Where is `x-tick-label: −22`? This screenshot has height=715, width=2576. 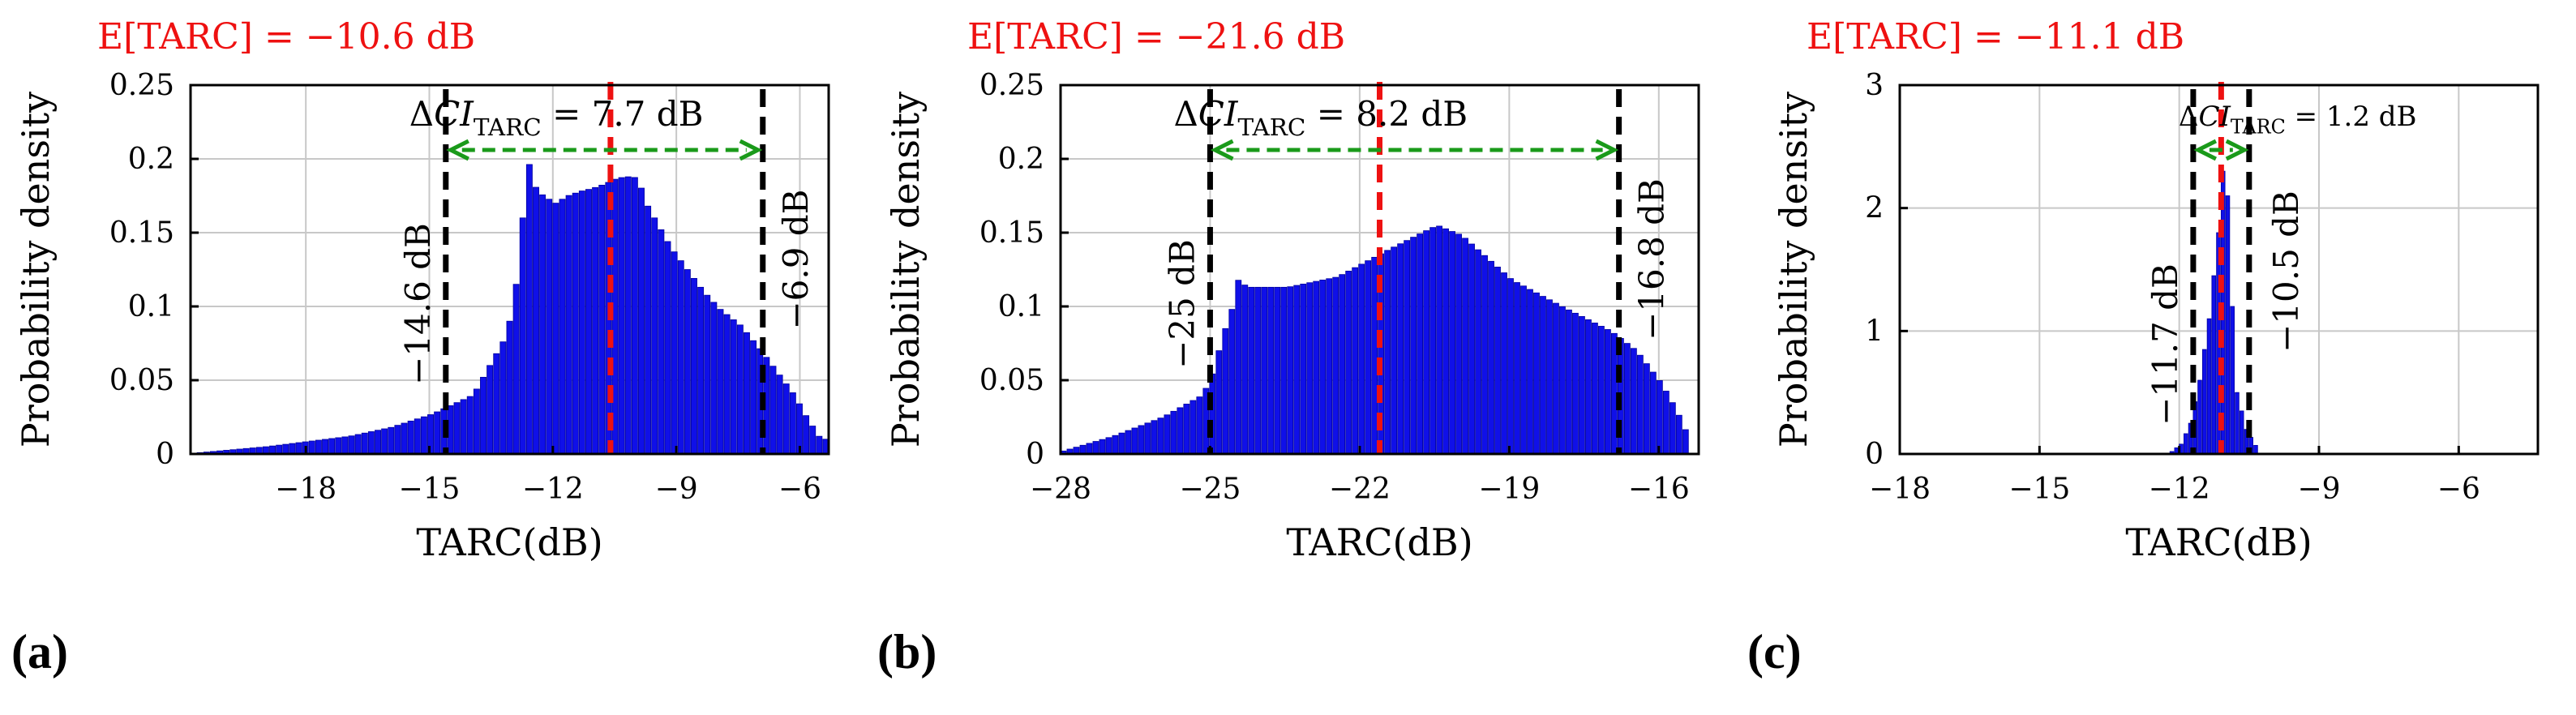 x-tick-label: −22 is located at coordinates (1360, 489).